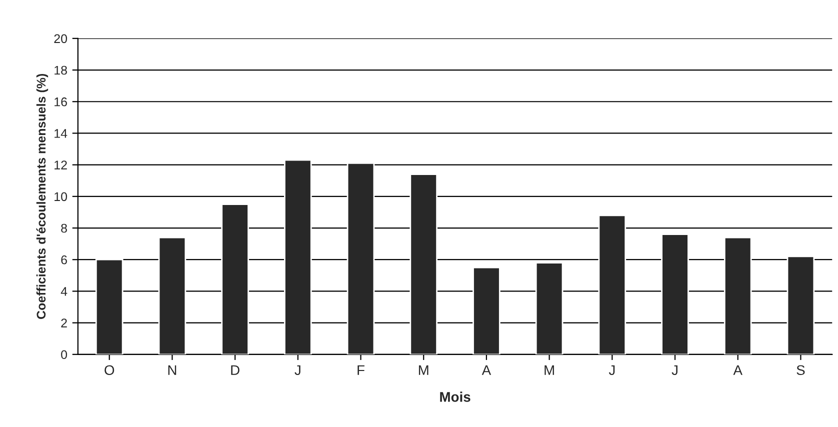  Describe the element at coordinates (800, 370) in the screenshot. I see `x-tick-label: S` at that location.